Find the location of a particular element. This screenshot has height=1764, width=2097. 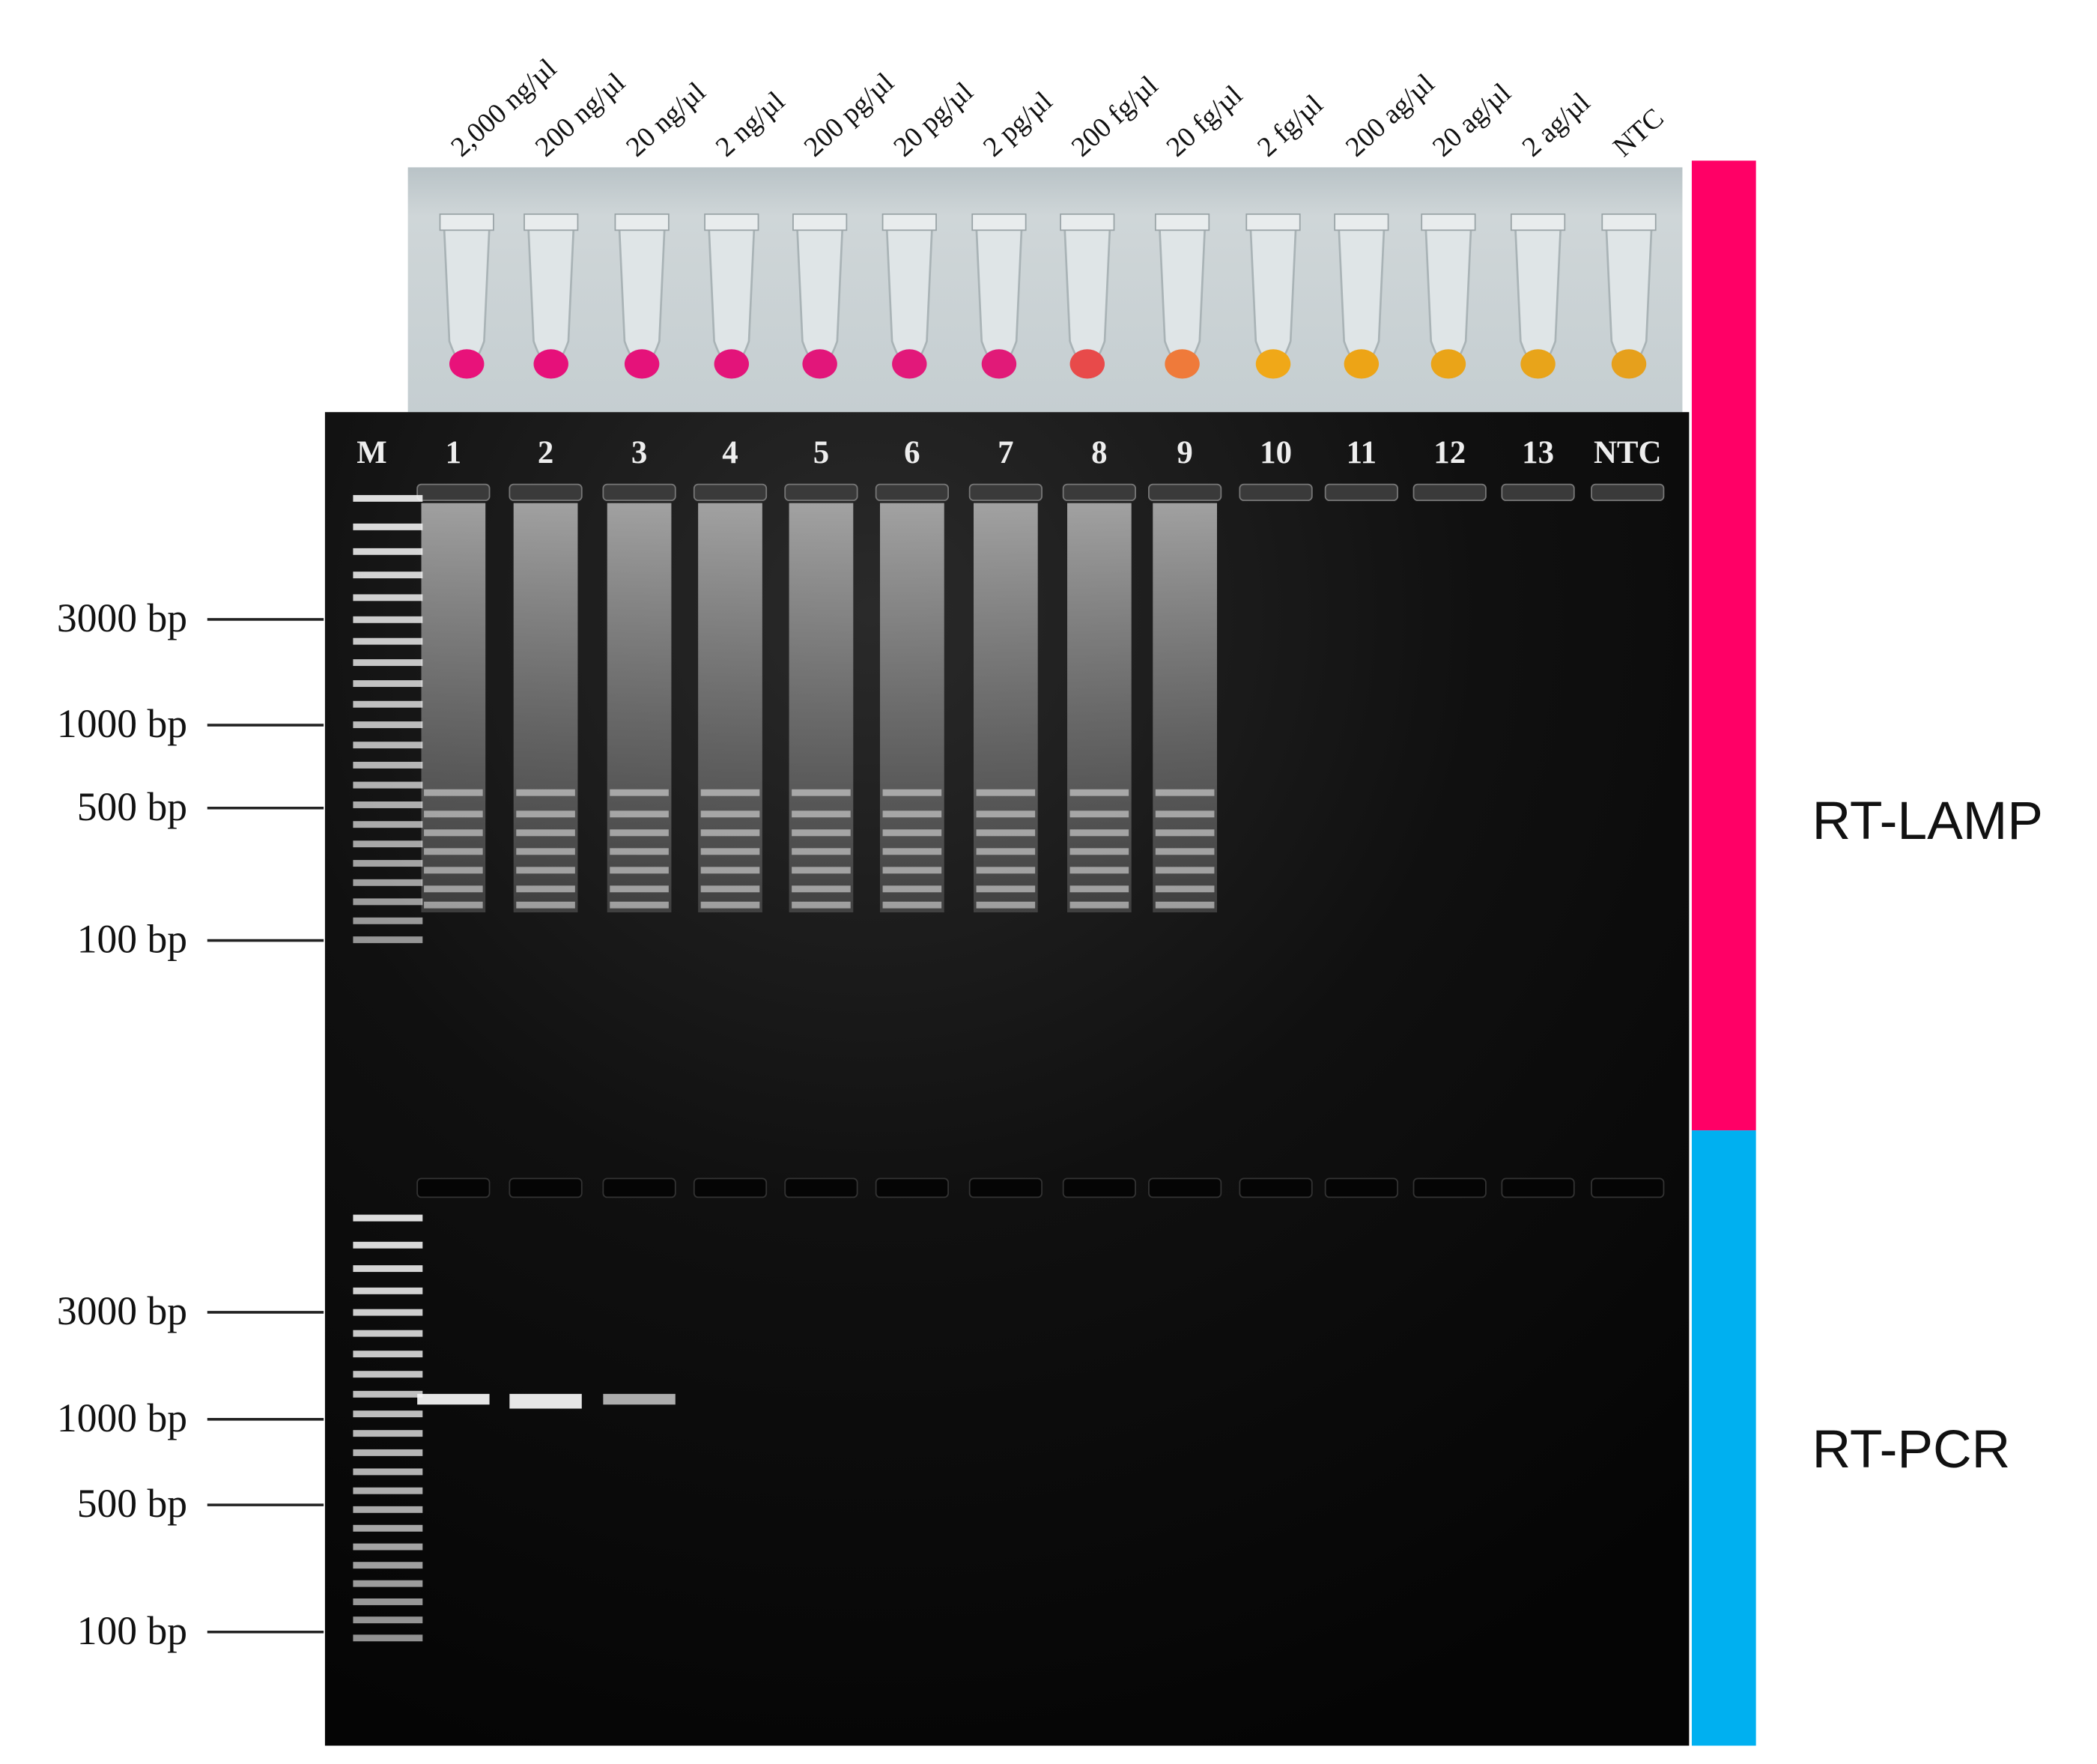

lane-label: 12 is located at coordinates (1449, 452).